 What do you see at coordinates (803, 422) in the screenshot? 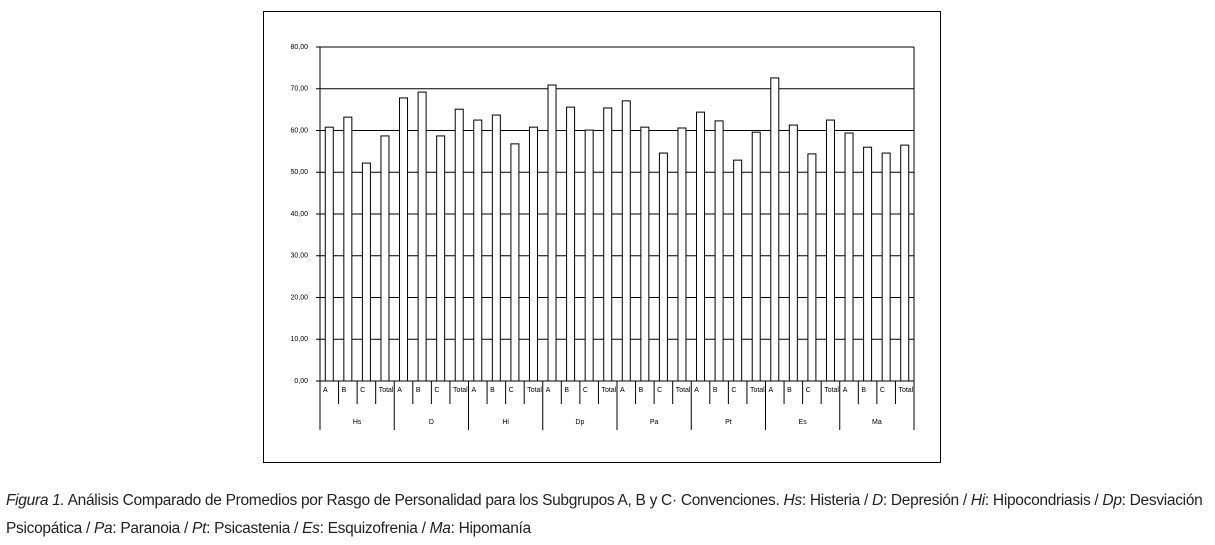
I see `group-label: Es` at bounding box center [803, 422].